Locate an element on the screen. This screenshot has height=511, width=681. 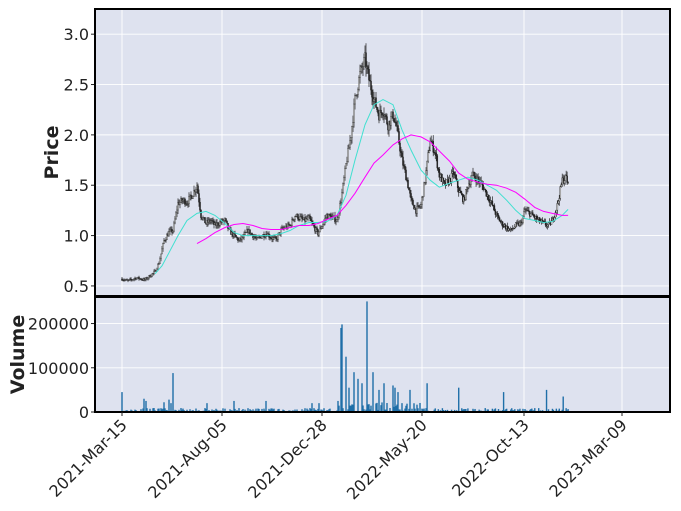
volume-ytick-label: 200000 is located at coordinates (58, 324).